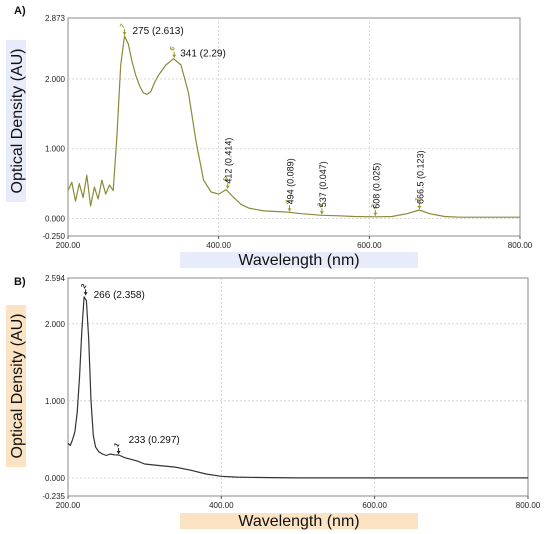  I want to click on peak-annotation: 266 (2.358), so click(119, 295).